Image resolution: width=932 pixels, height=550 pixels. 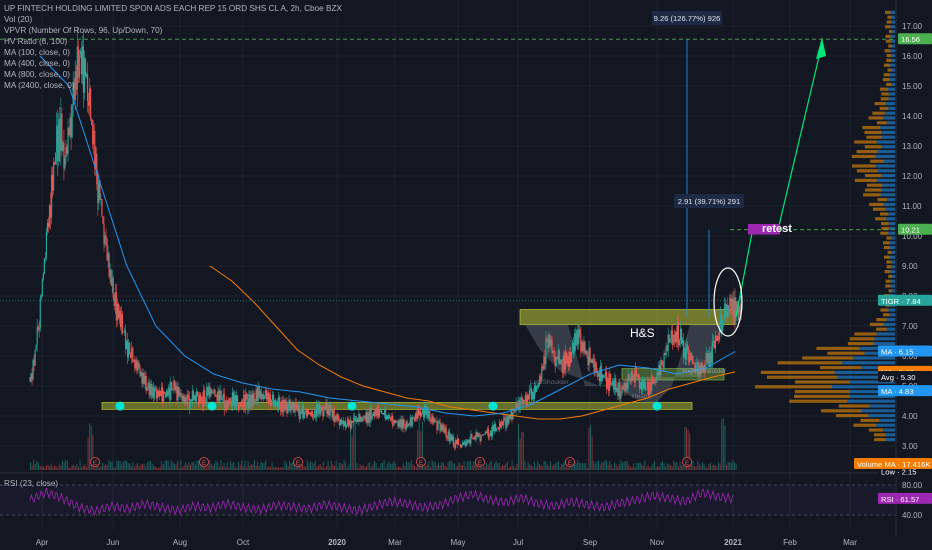 What do you see at coordinates (37, 52) in the screenshot?
I see `indicator-ma100: MA (100, close, 0)` at bounding box center [37, 52].